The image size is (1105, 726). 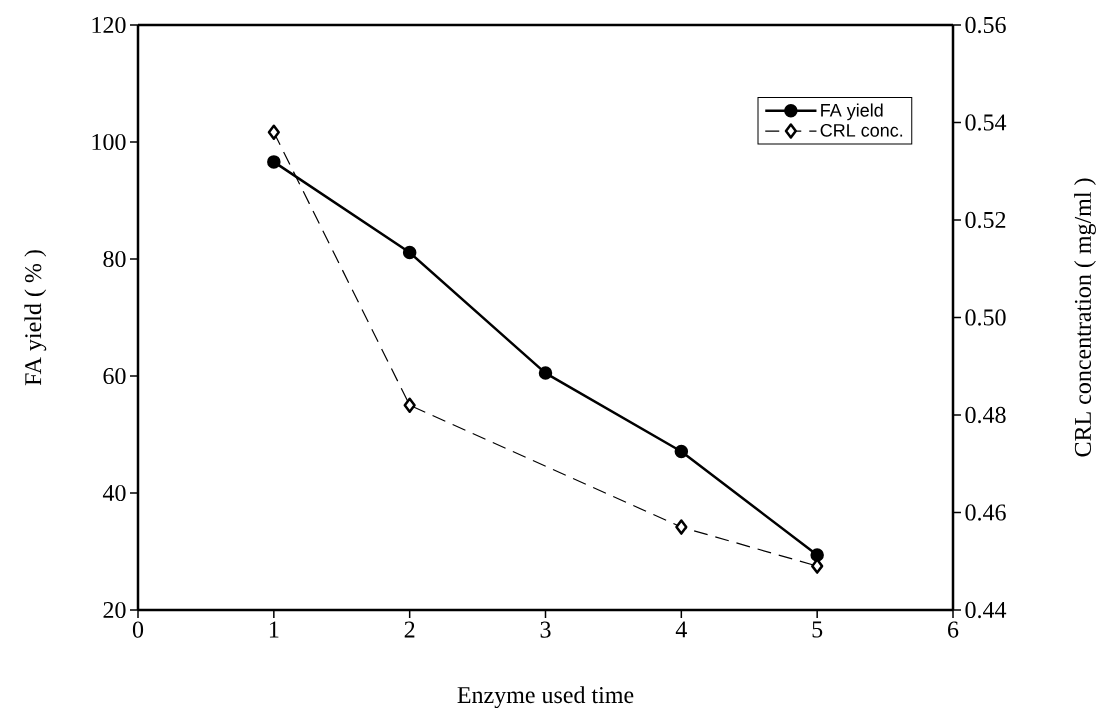 I want to click on legend-label: FA yield, so click(x=852, y=112).